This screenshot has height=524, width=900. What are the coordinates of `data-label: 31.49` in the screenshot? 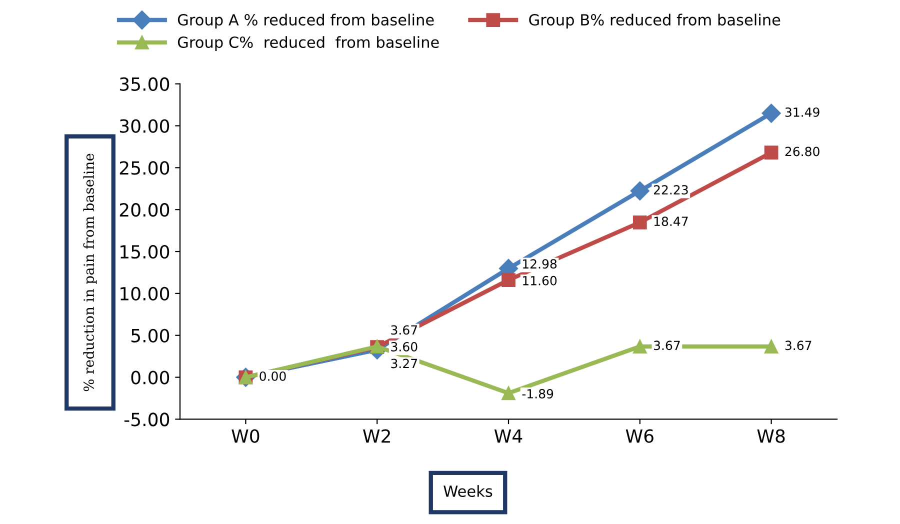 It's located at (802, 112).